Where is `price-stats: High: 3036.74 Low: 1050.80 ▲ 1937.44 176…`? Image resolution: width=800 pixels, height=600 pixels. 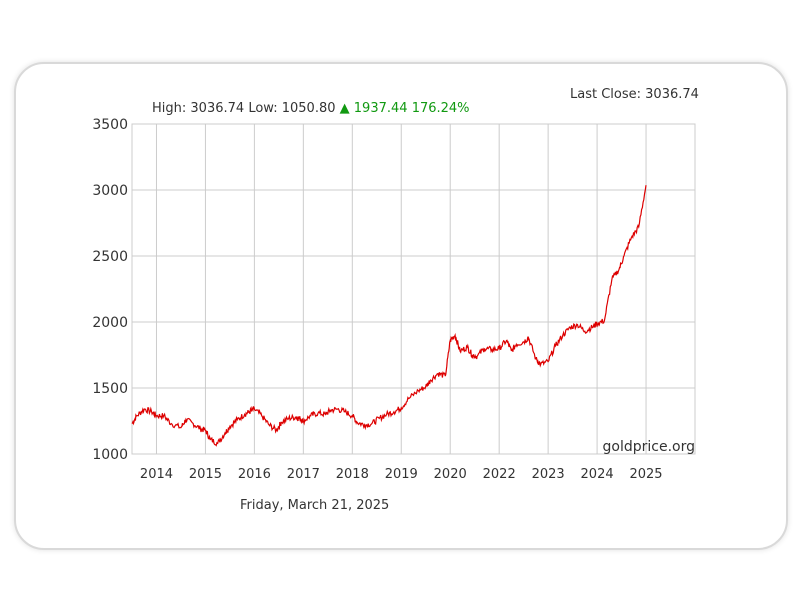 price-stats: High: 3036.74 Low: 1050.80 ▲ 1937.44 176… is located at coordinates (311, 108).